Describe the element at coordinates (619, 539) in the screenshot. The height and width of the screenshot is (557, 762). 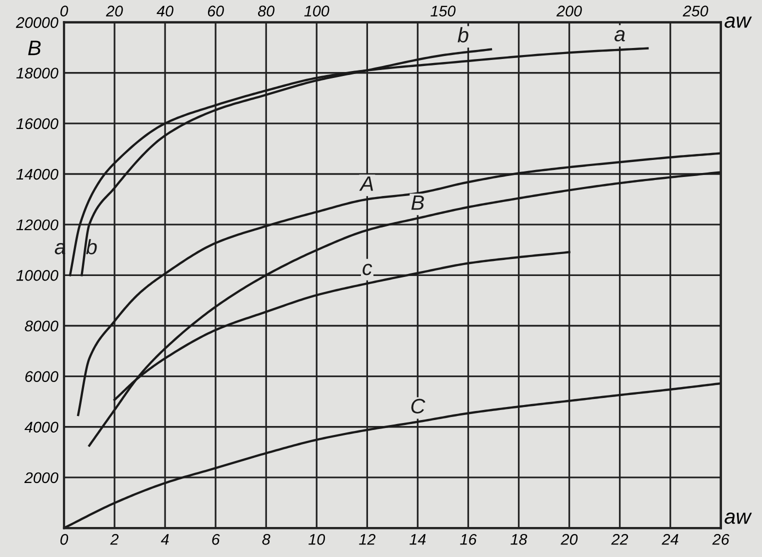
I see `x-tick-label: 22` at that location.